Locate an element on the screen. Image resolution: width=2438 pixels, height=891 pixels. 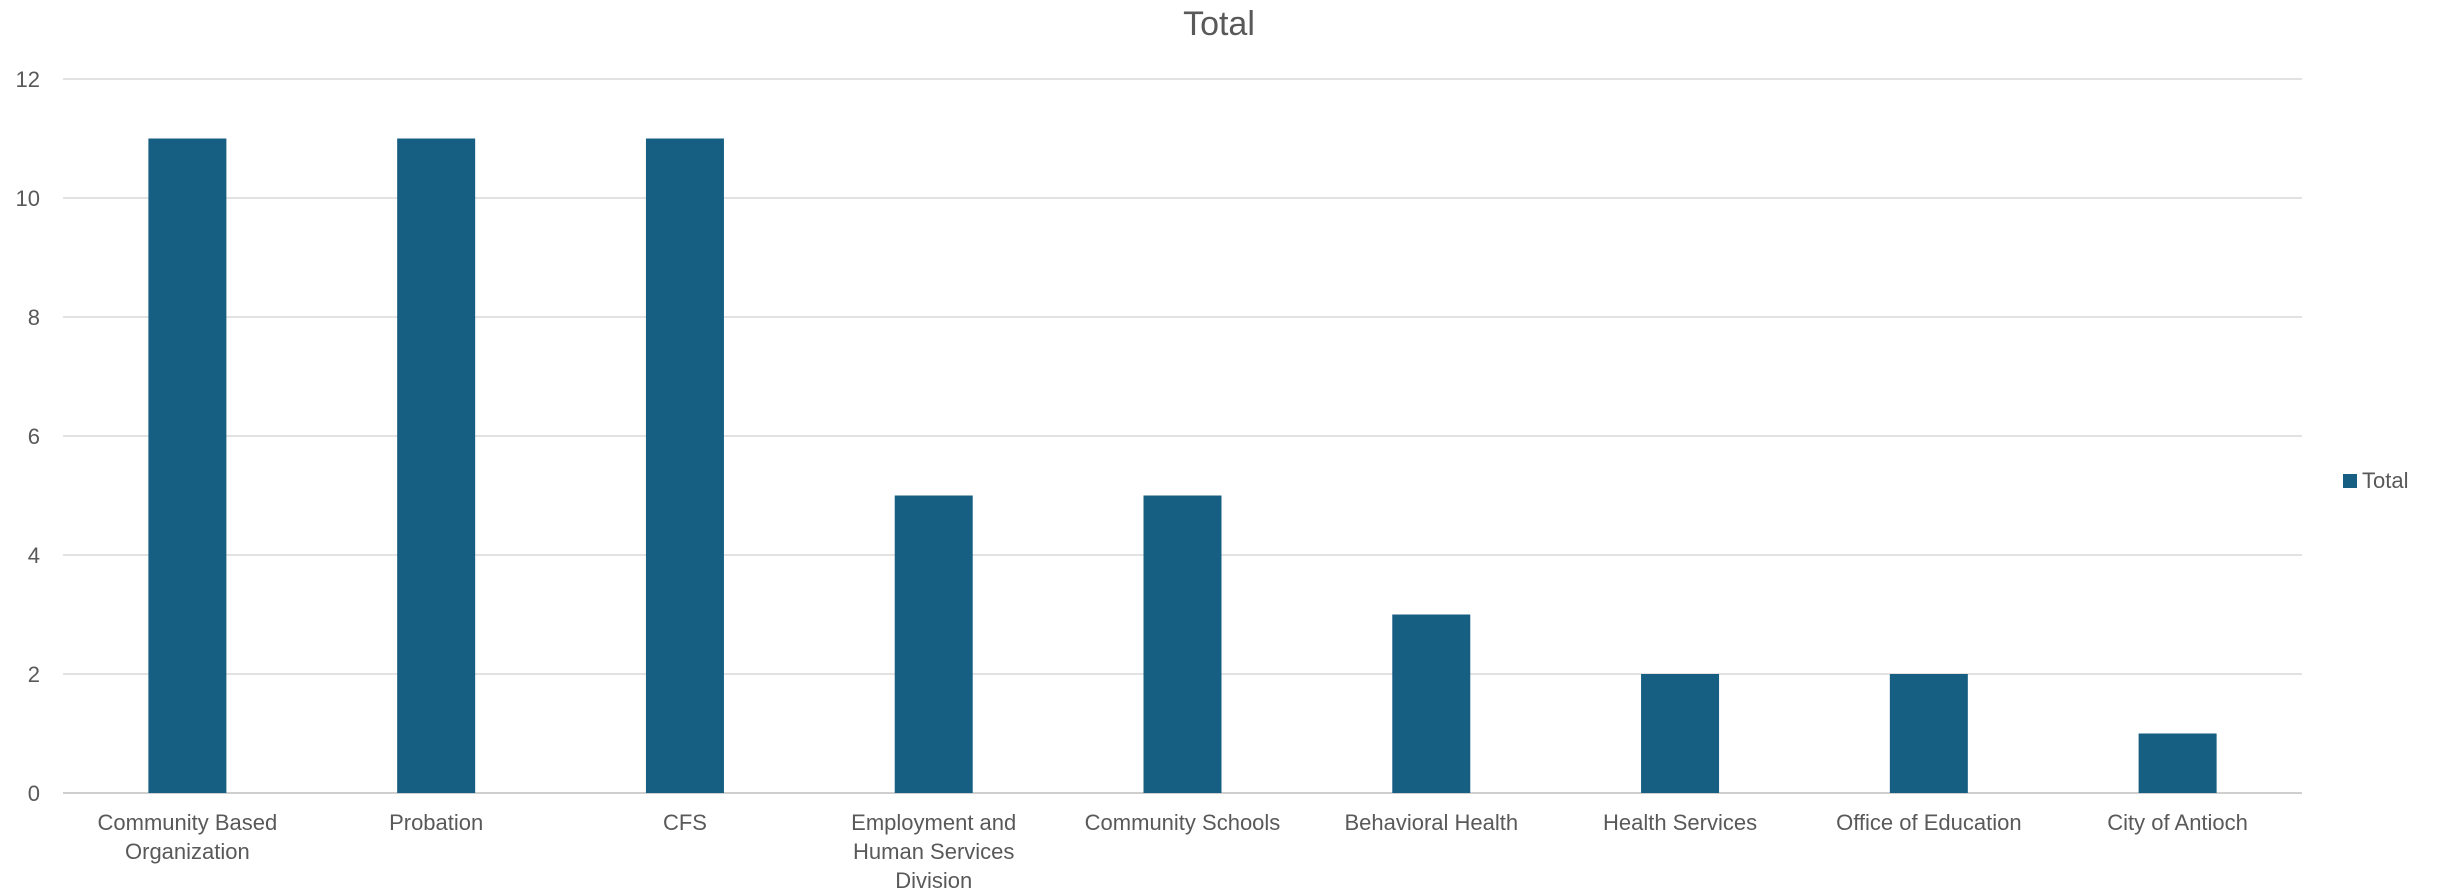
legend-swatch-total is located at coordinates (2350, 481).